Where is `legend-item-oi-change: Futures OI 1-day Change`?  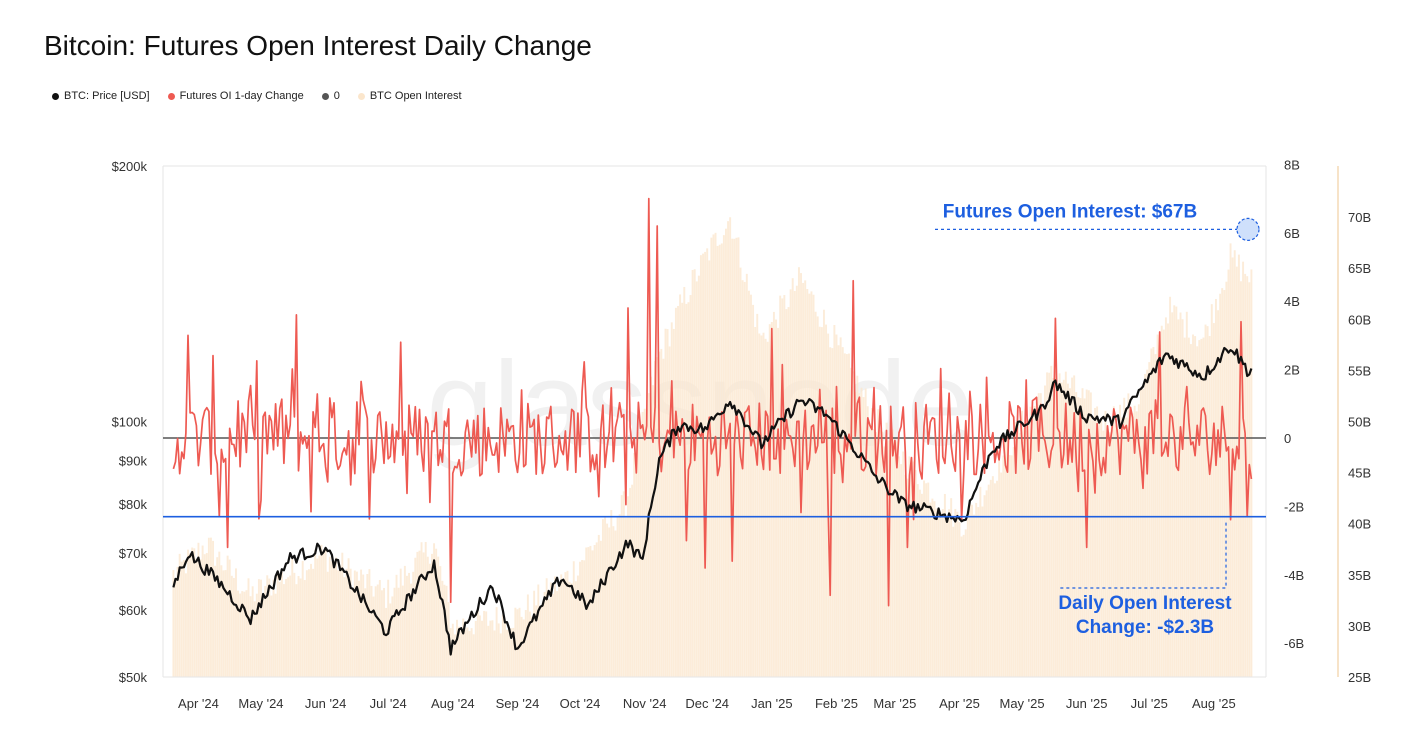 legend-item-oi-change: Futures OI 1-day Change is located at coordinates (235, 96).